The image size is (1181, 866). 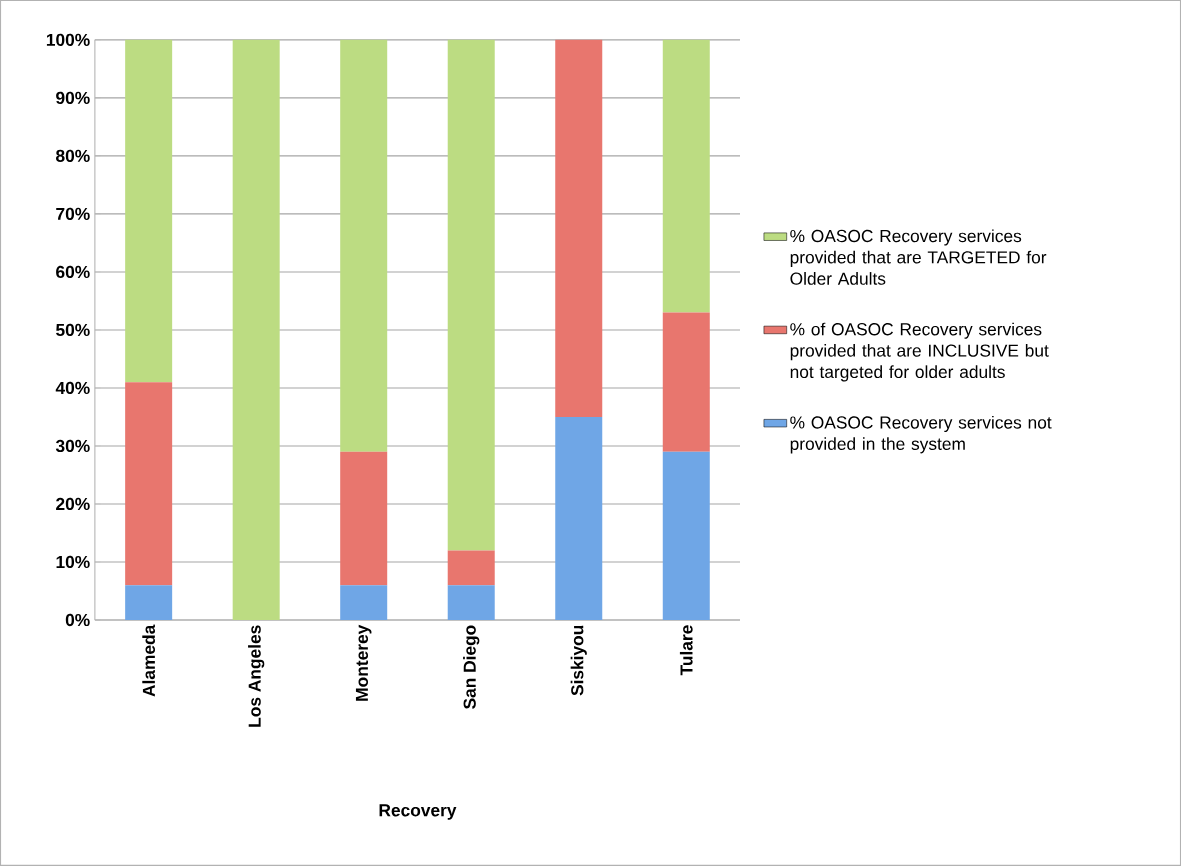 I want to click on x-tick-label: Siskiyou, so click(x=578, y=660).